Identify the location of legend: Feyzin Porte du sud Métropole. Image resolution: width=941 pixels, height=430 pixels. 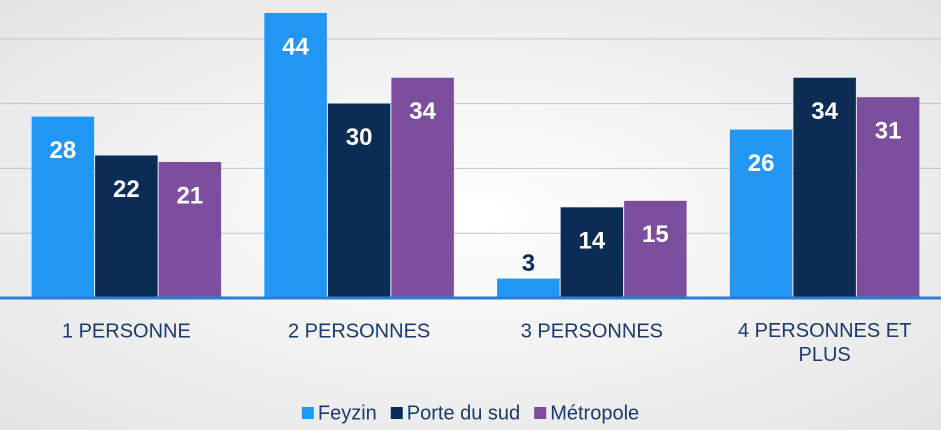
(470, 413).